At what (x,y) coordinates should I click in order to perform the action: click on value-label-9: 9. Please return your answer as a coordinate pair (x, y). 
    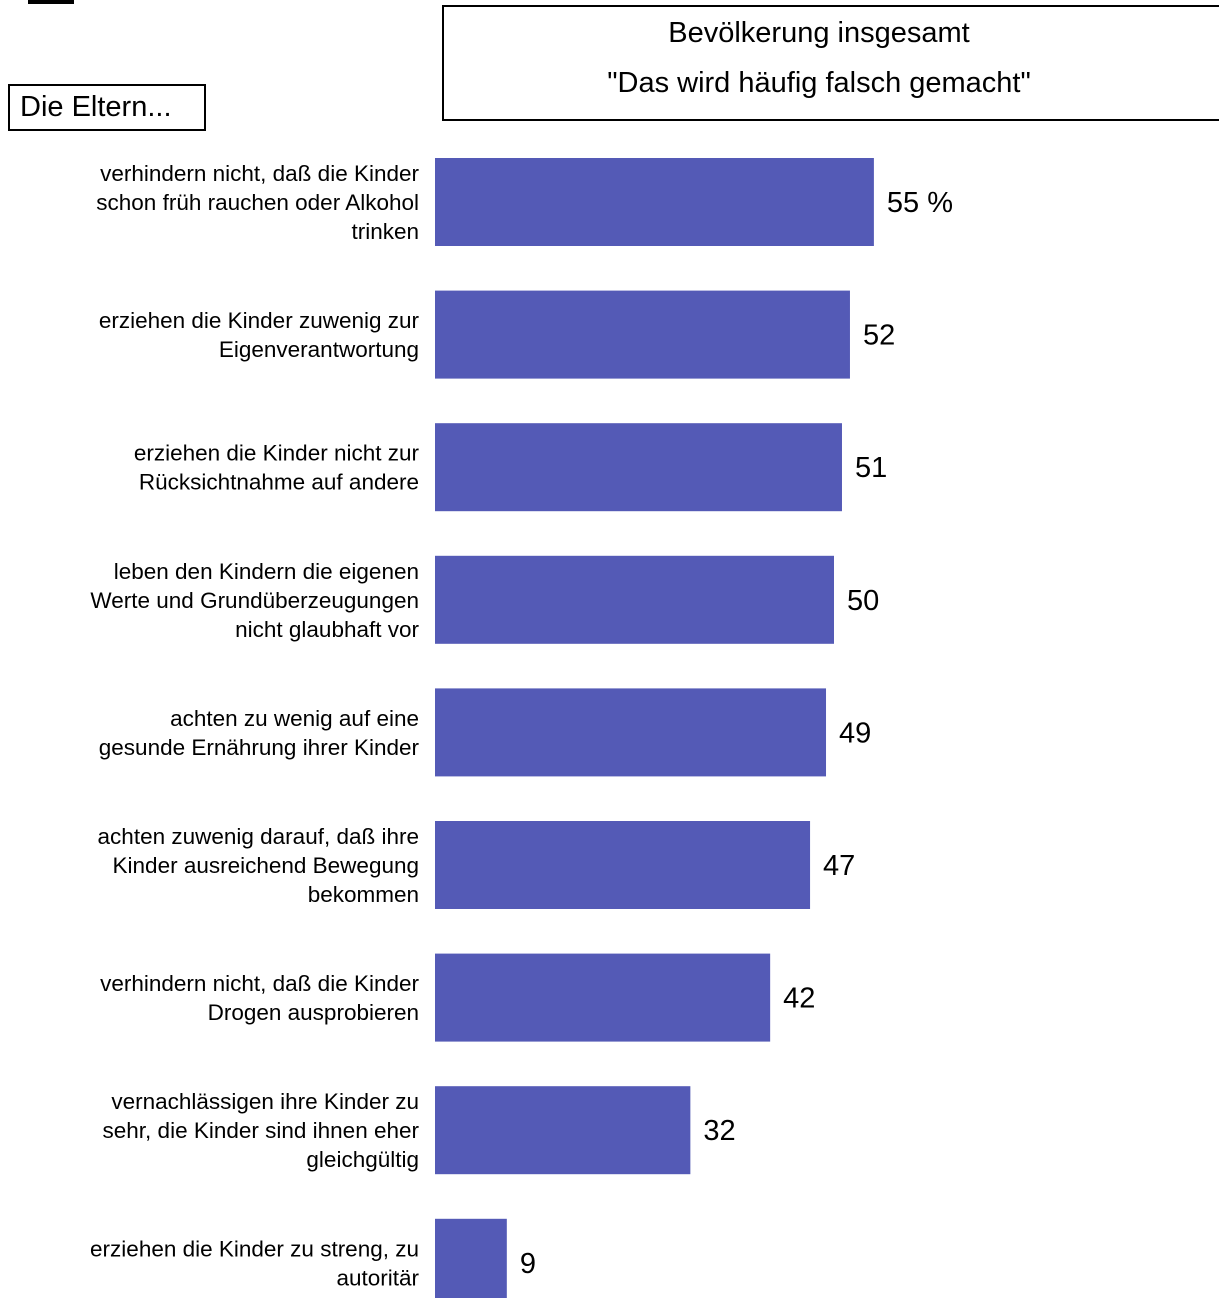
    Looking at the image, I should click on (528, 1264).